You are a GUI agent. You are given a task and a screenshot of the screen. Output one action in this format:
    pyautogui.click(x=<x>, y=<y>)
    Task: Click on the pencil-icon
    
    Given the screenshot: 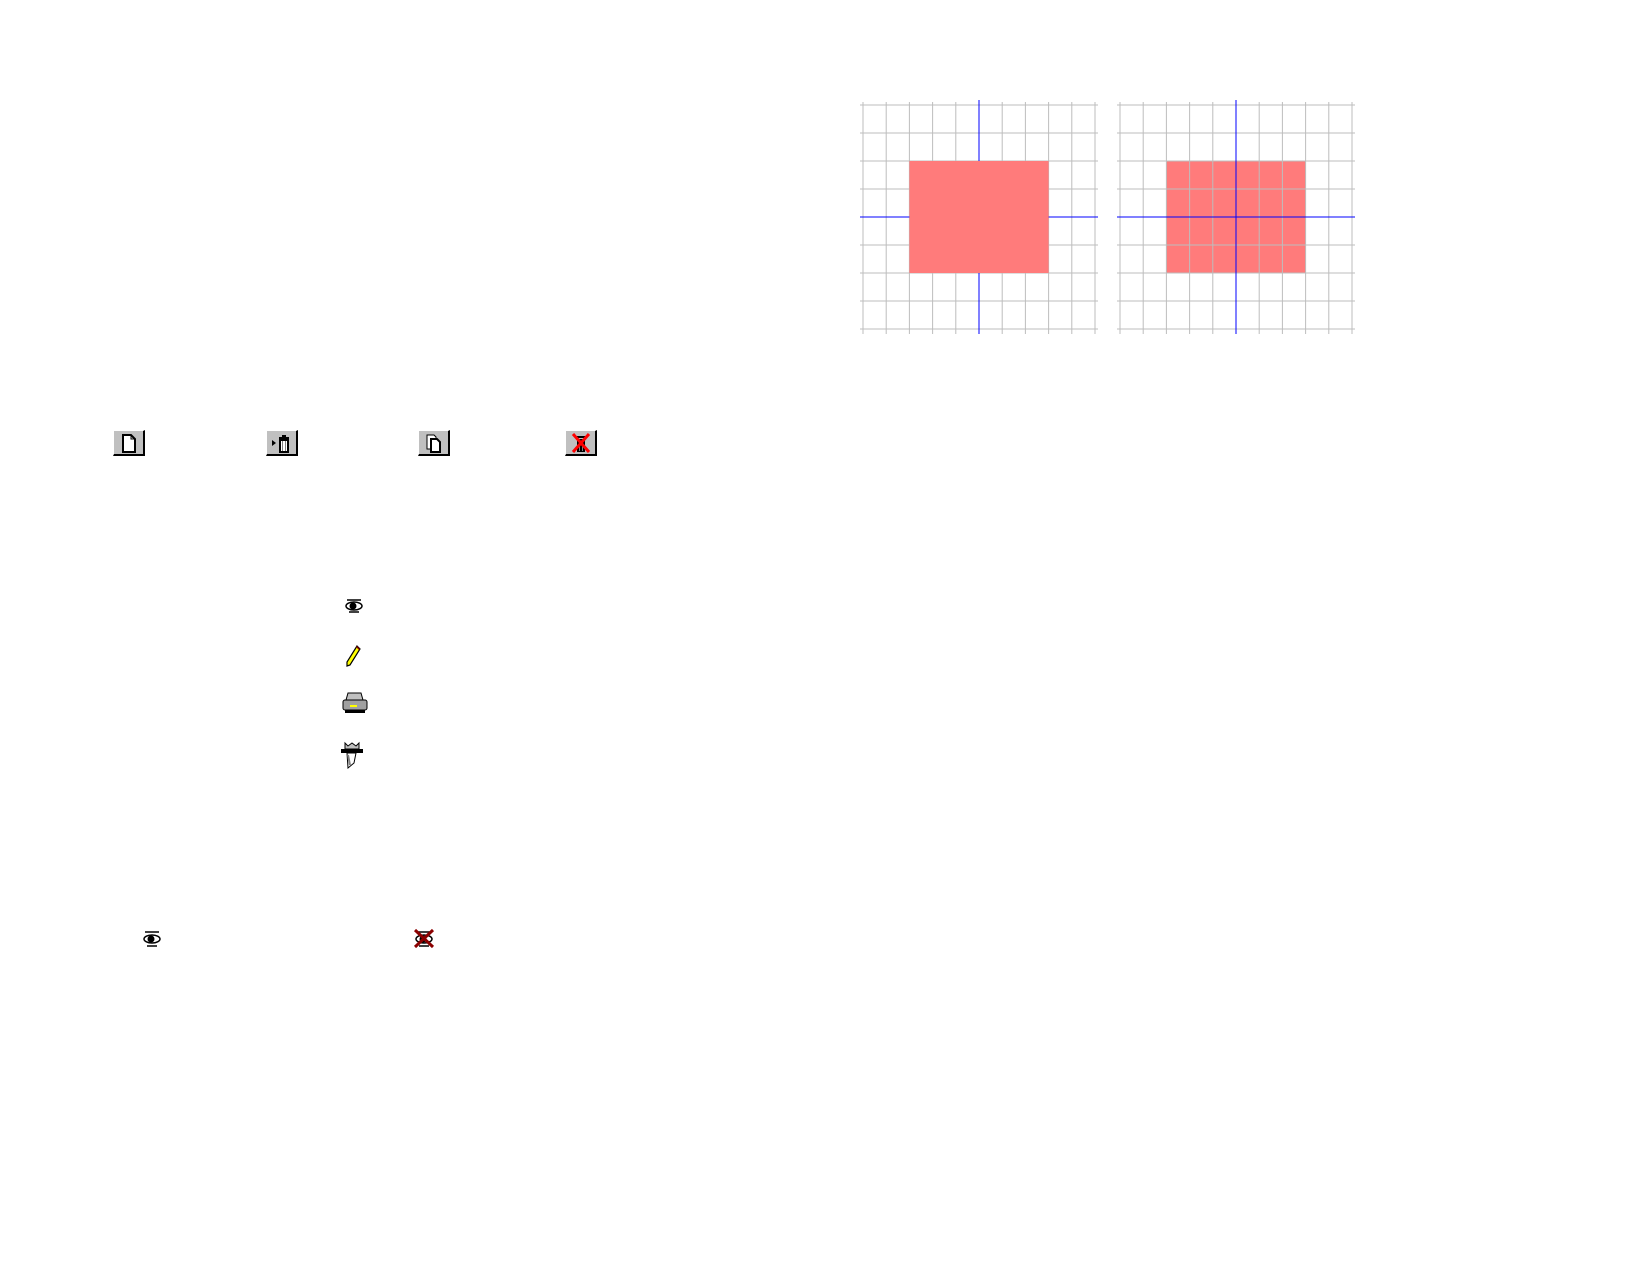 What is the action you would take?
    pyautogui.click(x=353, y=656)
    